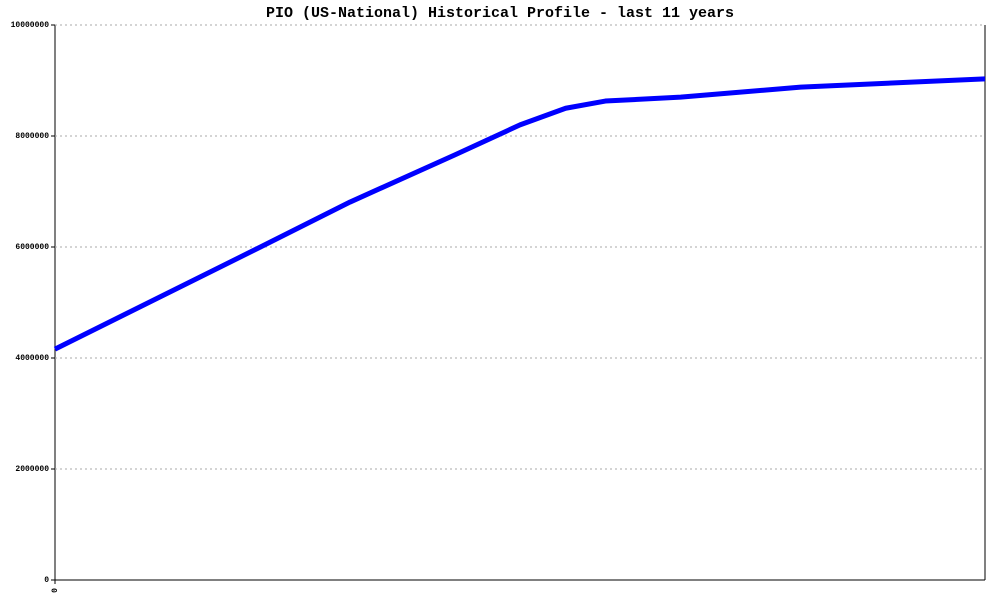 Image resolution: width=1000 pixels, height=600 pixels. What do you see at coordinates (32, 469) in the screenshot?
I see `y-tick-label: 2000000` at bounding box center [32, 469].